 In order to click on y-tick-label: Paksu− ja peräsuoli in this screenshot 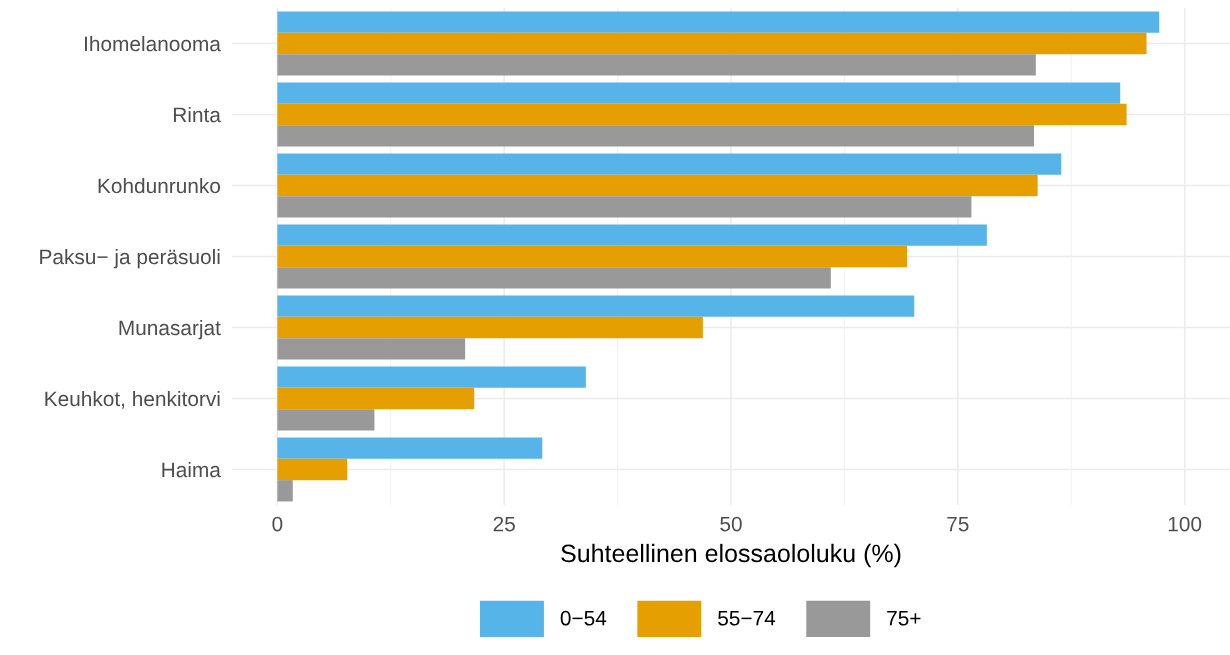, I will do `click(130, 258)`.